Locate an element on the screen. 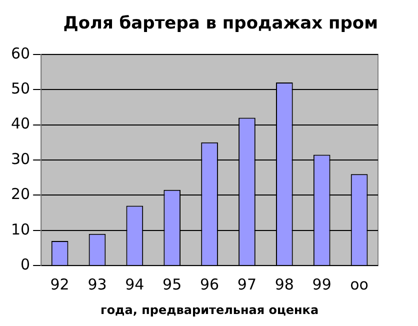 This screenshot has width=418, height=326. x-tick-label: 97 is located at coordinates (247, 284).